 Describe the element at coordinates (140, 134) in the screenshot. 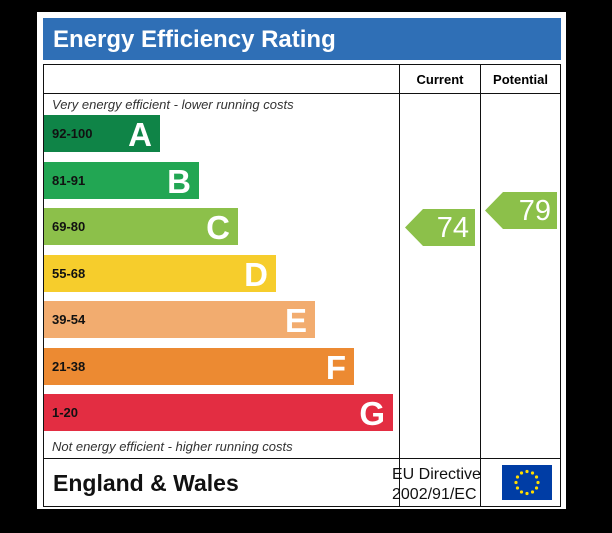

I see `band-letter: A` at that location.